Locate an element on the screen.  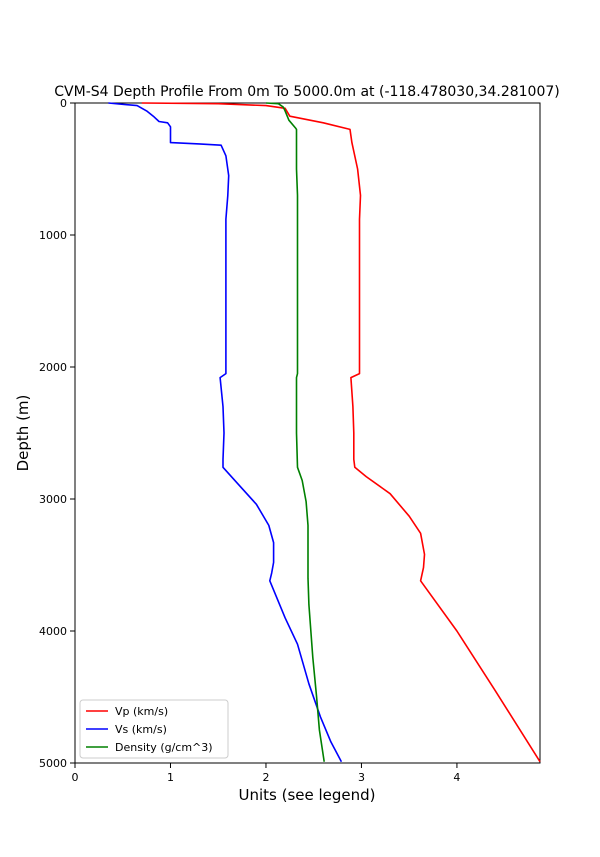
y-tick-label: 3000 is located at coordinates (53, 499).